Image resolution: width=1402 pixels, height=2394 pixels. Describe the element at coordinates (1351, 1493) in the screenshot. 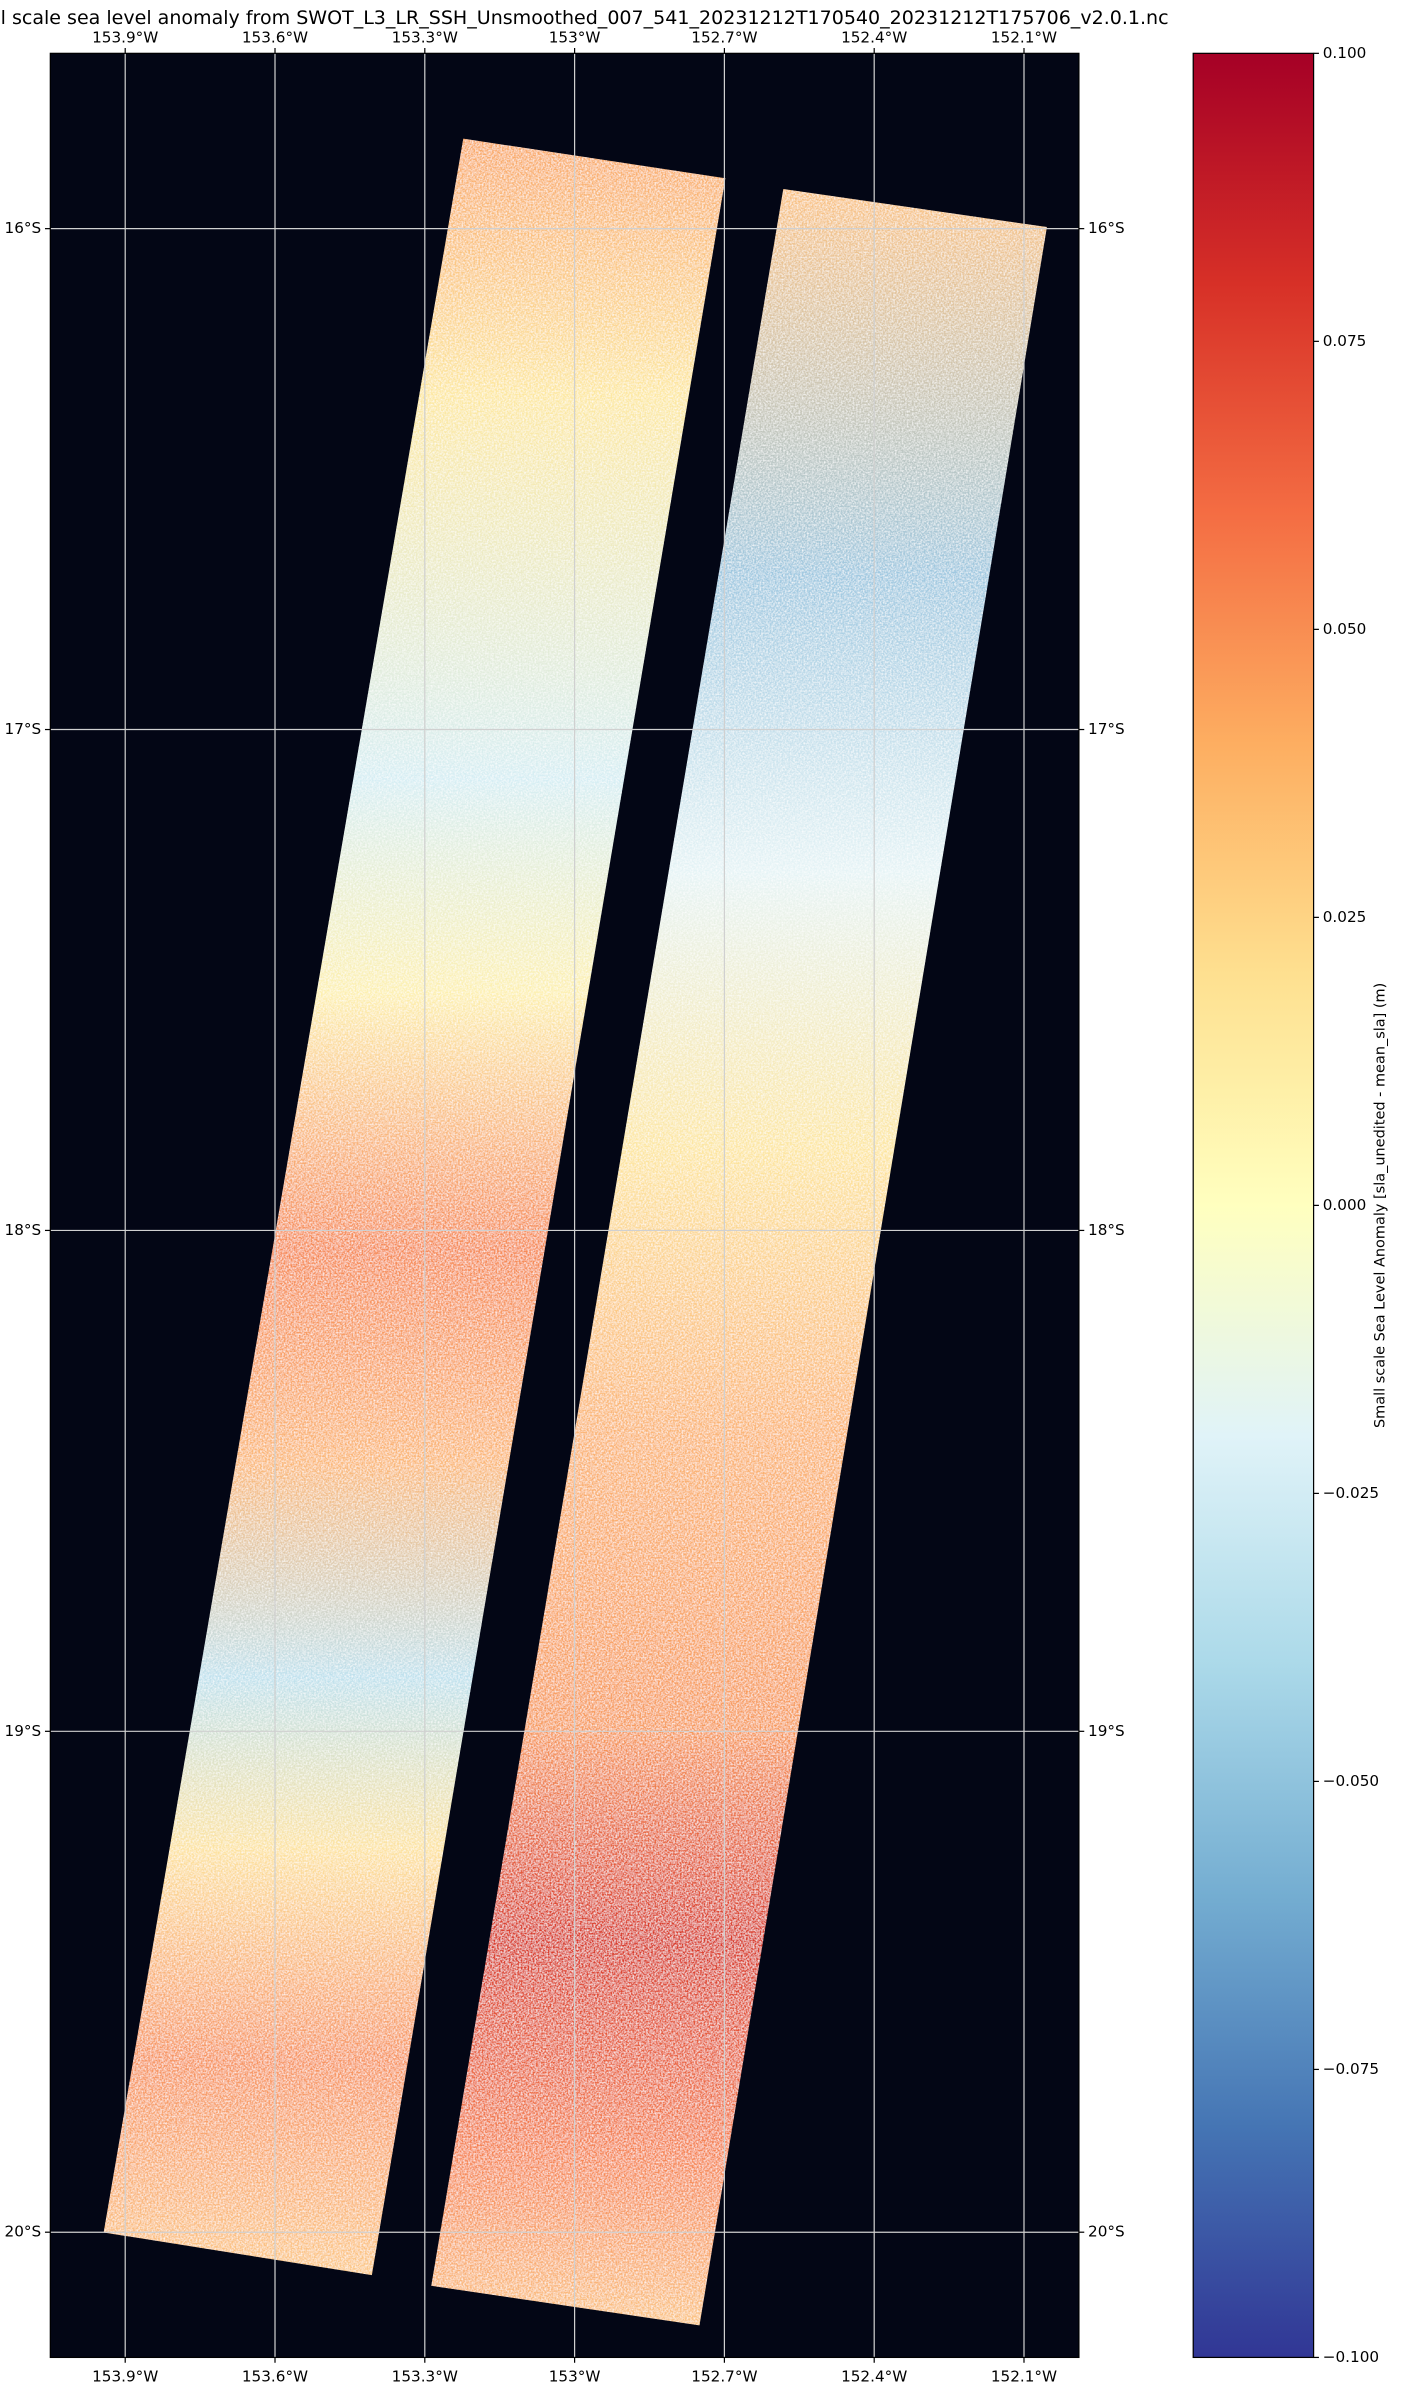

I see `colorbar-tick-label: −0.025` at that location.